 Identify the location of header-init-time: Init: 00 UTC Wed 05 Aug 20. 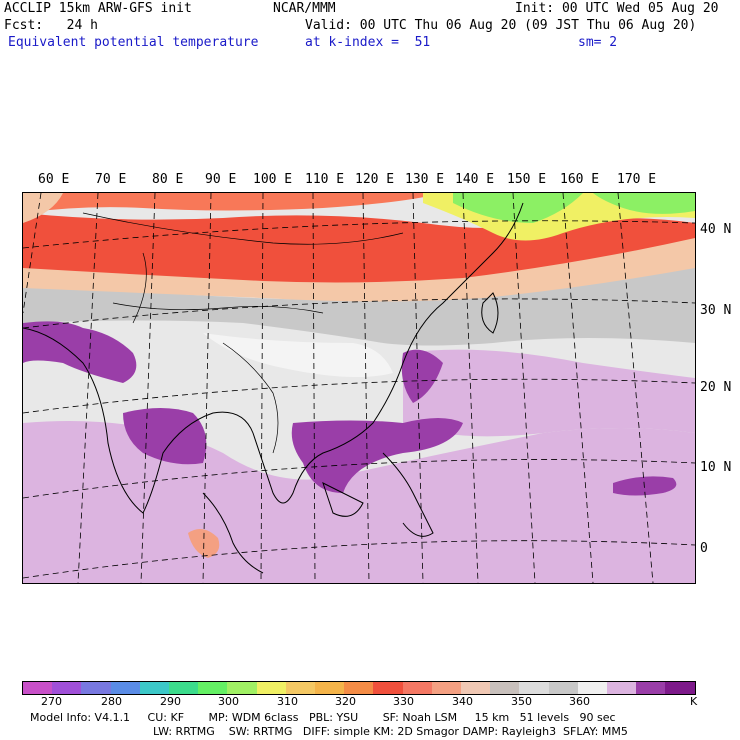
(617, 8).